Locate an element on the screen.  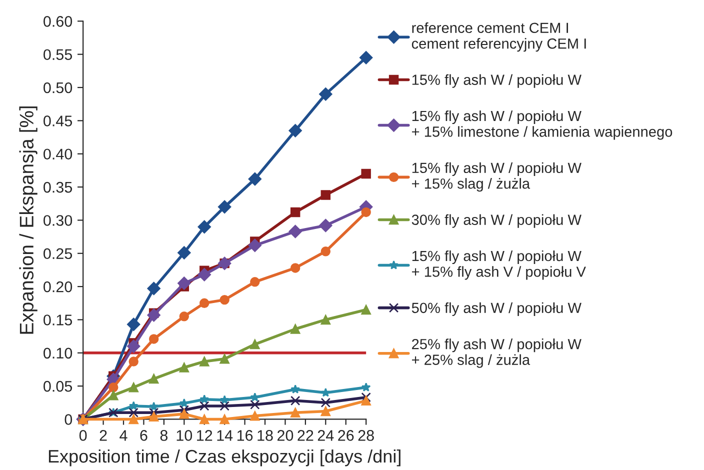
y-tick-label: 0.35 is located at coordinates (58, 187).